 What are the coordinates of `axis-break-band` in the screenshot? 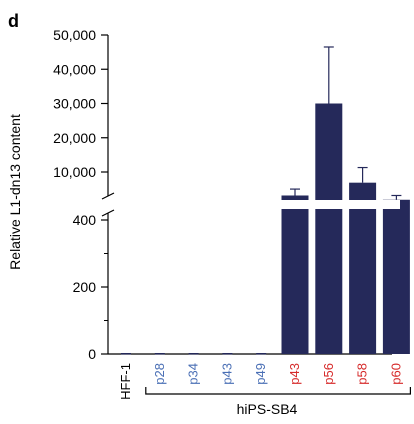 It's located at (255, 204).